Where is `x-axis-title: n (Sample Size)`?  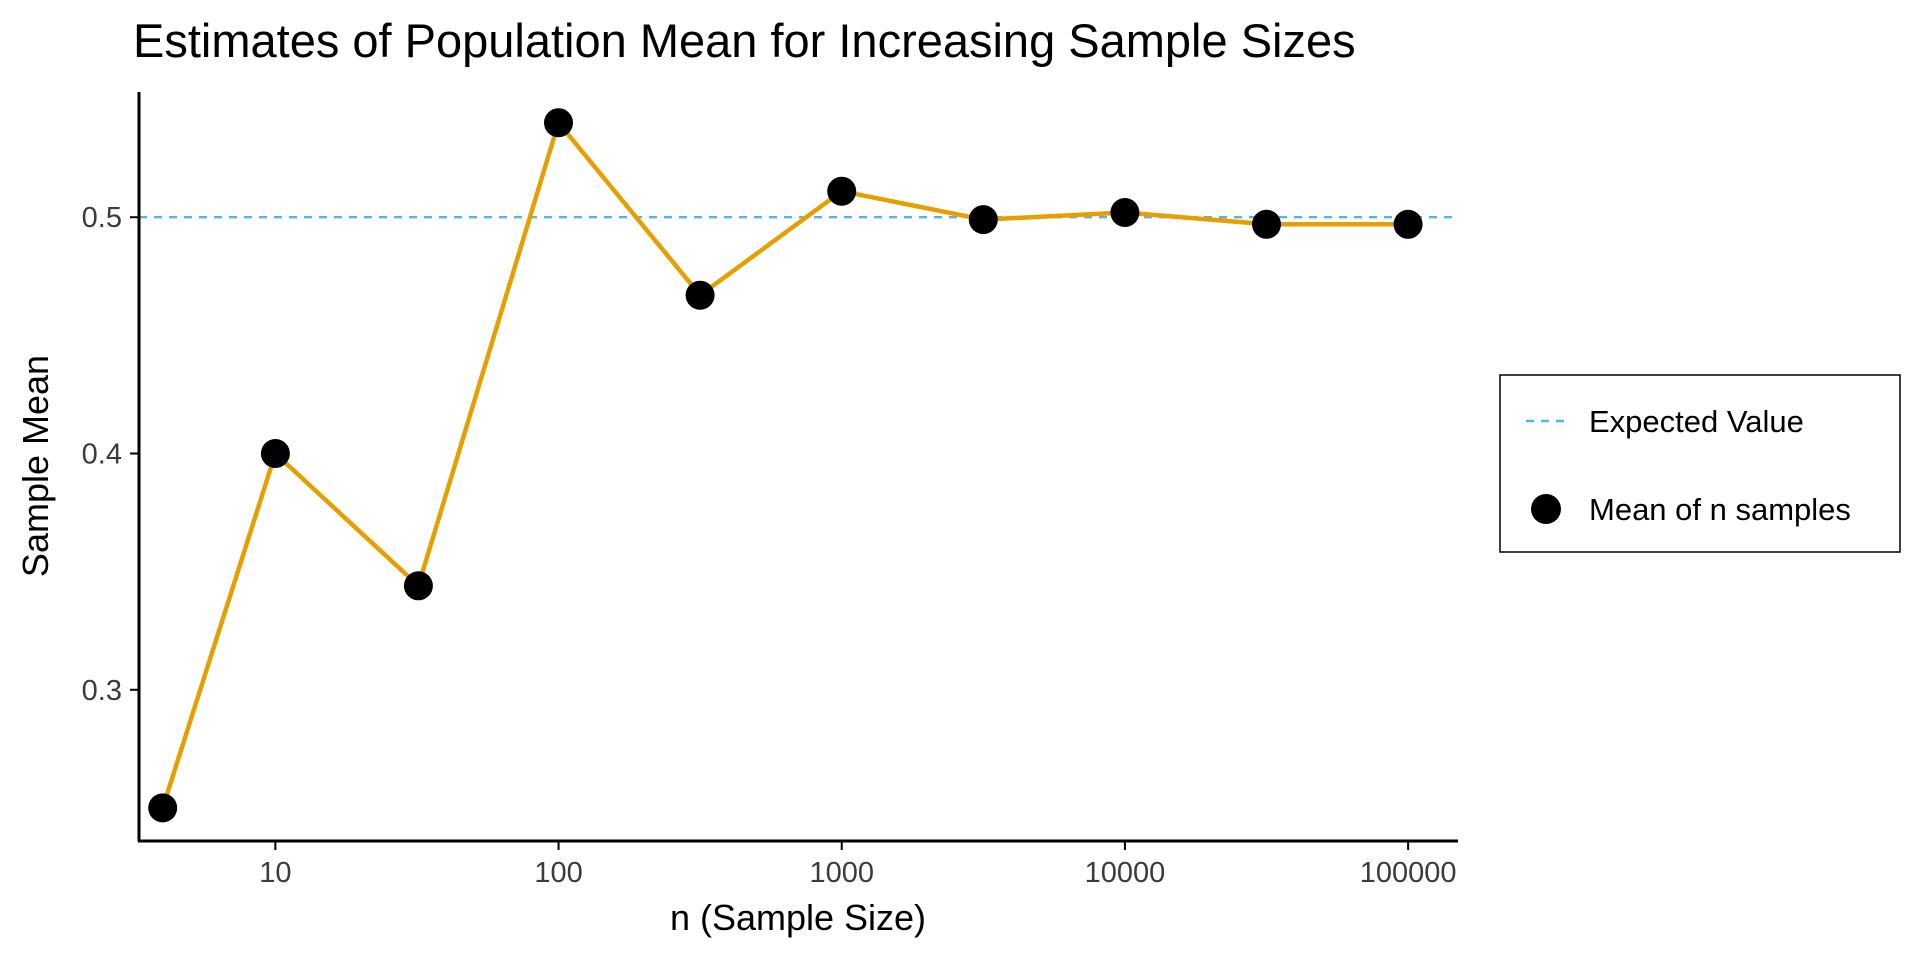 x-axis-title: n (Sample Size) is located at coordinates (798, 917).